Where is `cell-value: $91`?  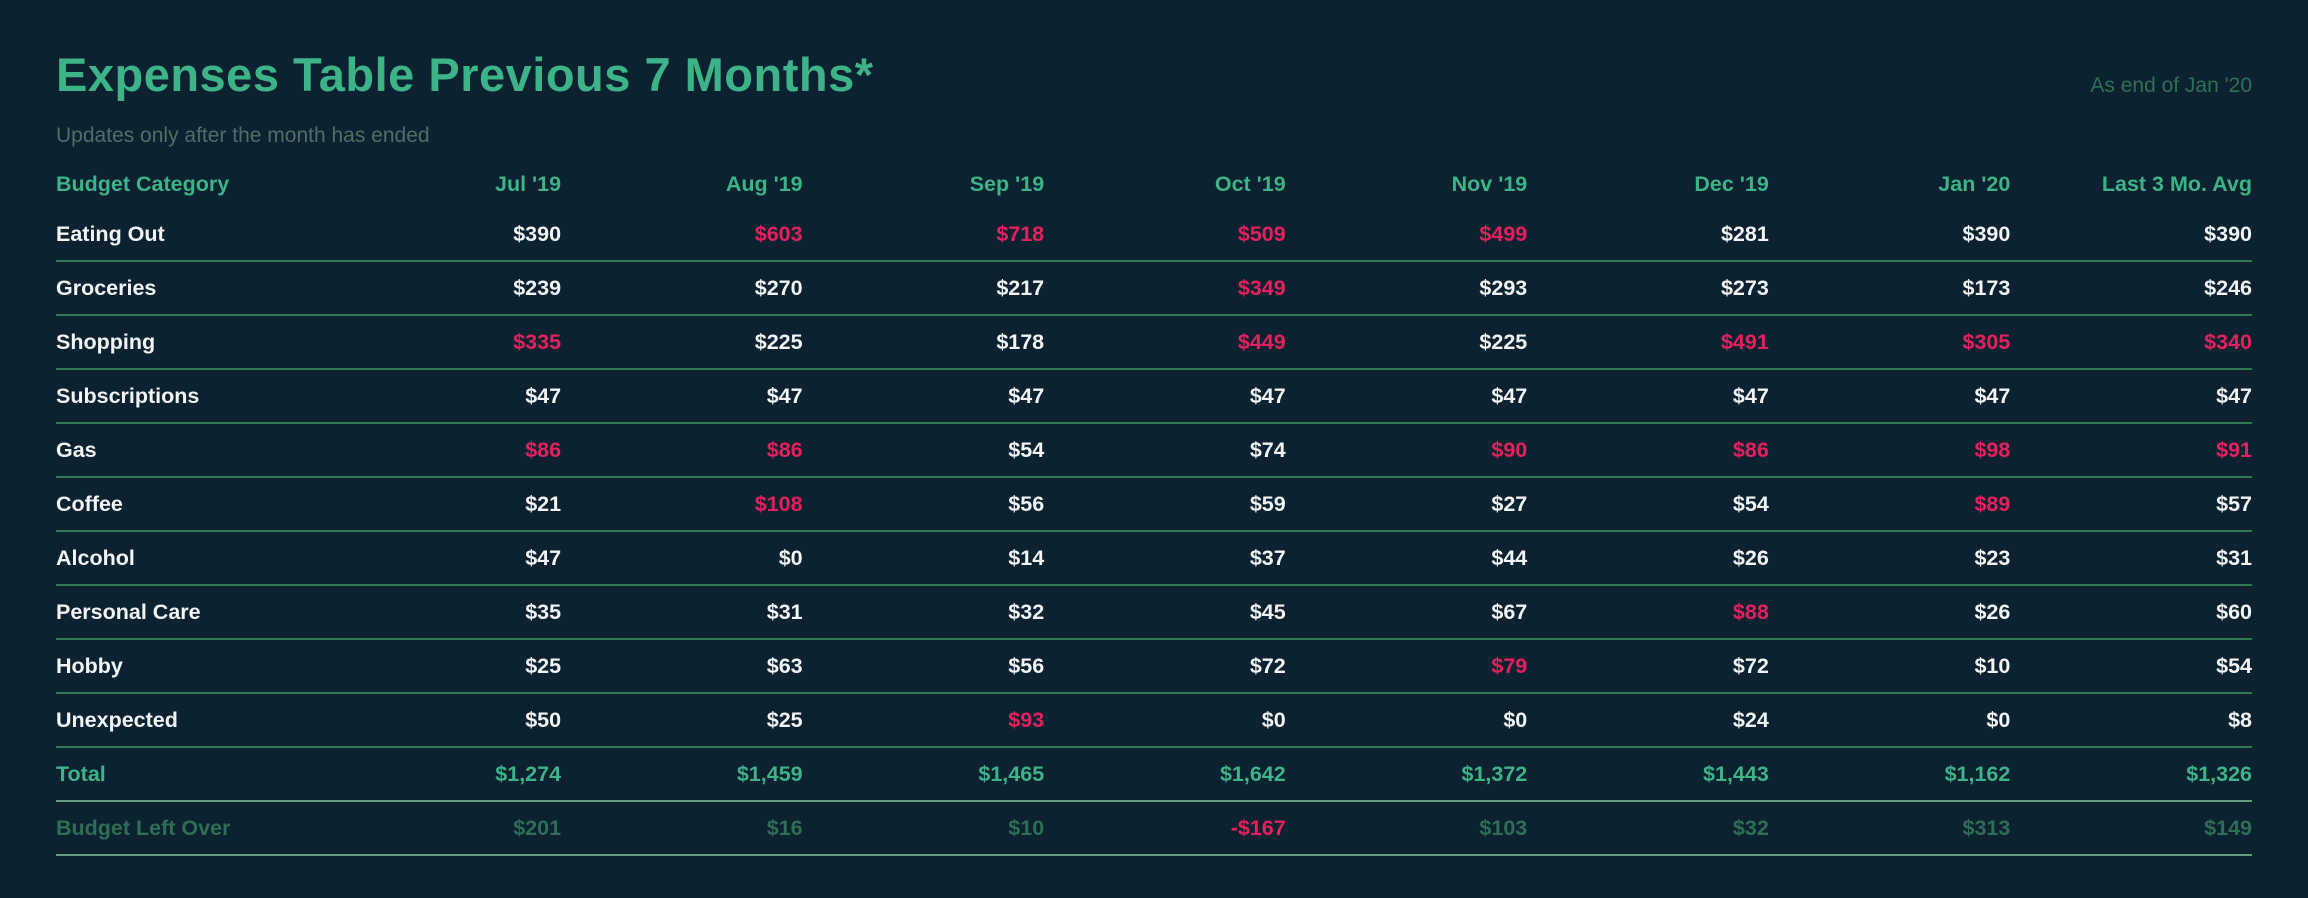 cell-value: $91 is located at coordinates (2234, 449).